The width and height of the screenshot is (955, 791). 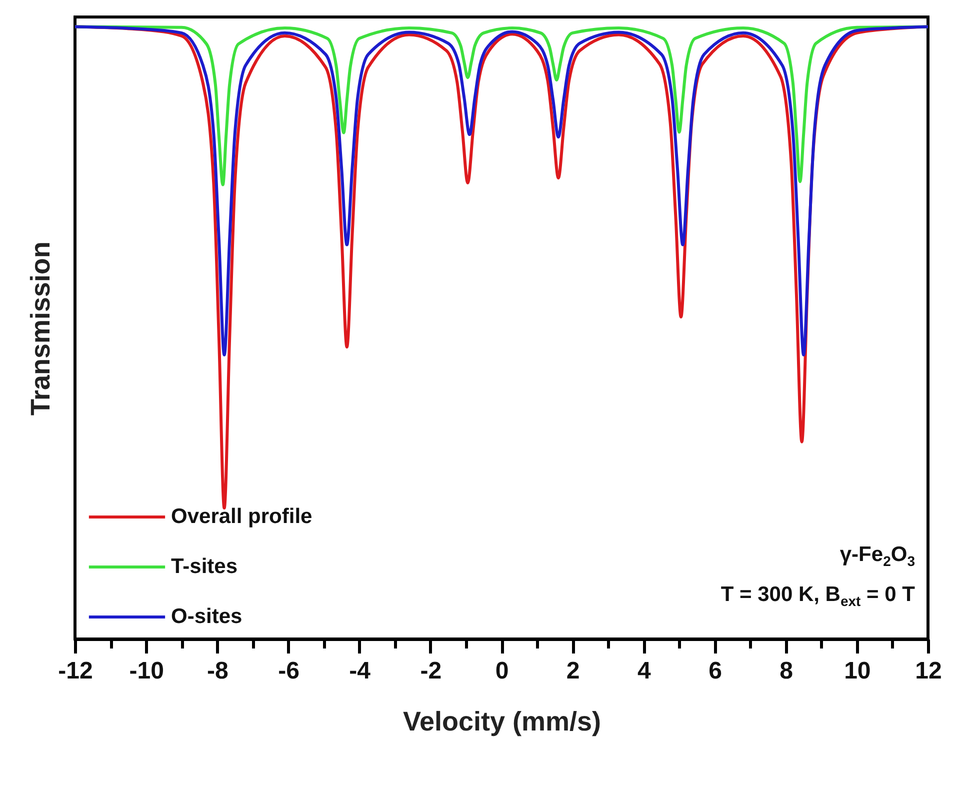 I want to click on x-tick-label: -12, so click(x=75, y=671).